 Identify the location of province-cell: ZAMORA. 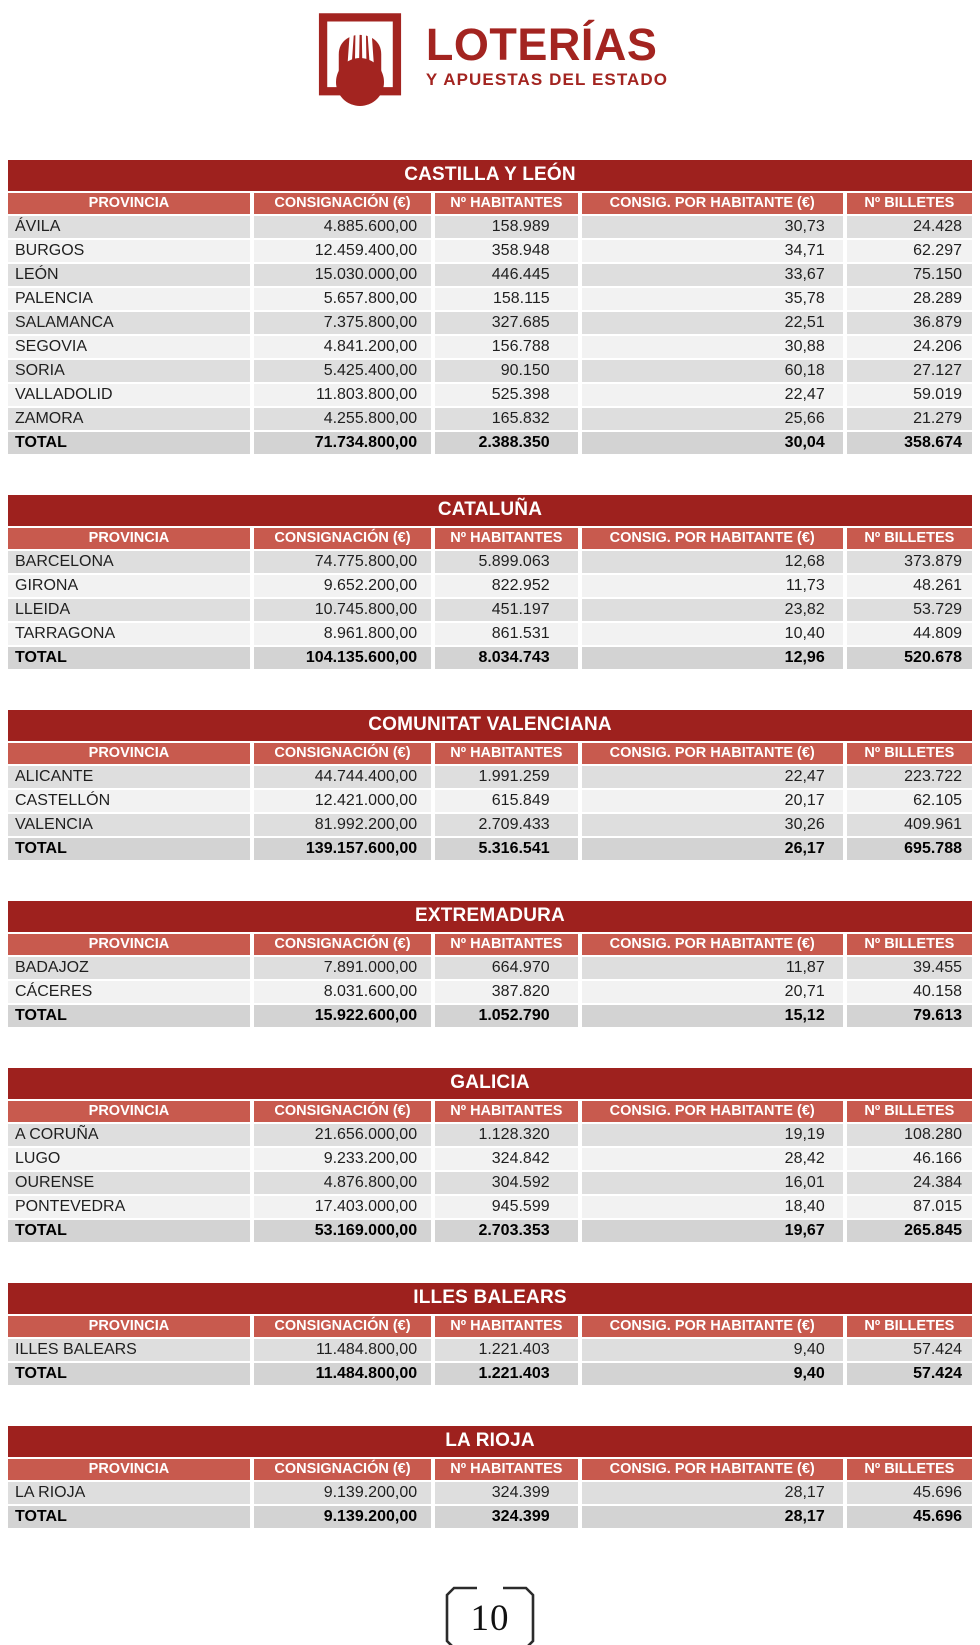
(130, 418).